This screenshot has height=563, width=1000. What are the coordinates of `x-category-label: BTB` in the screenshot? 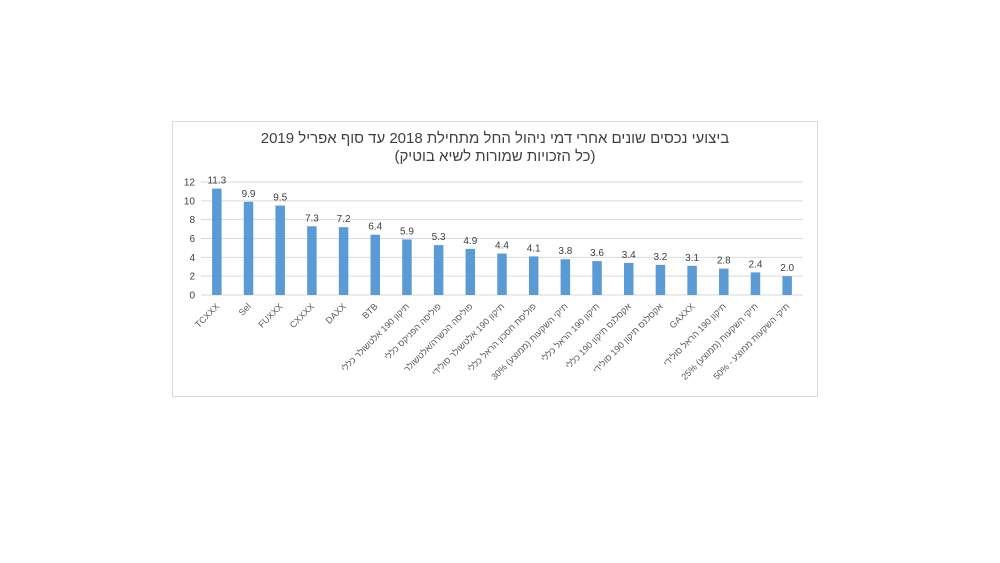 It's located at (369, 310).